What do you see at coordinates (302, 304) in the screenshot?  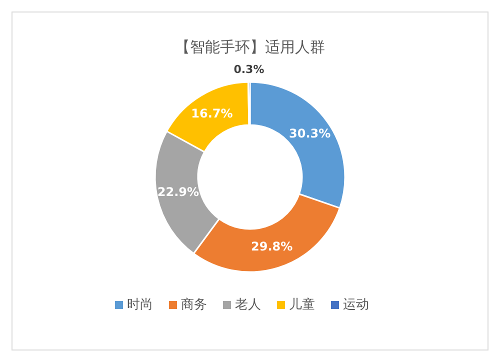 I see `legend-label: 儿童` at bounding box center [302, 304].